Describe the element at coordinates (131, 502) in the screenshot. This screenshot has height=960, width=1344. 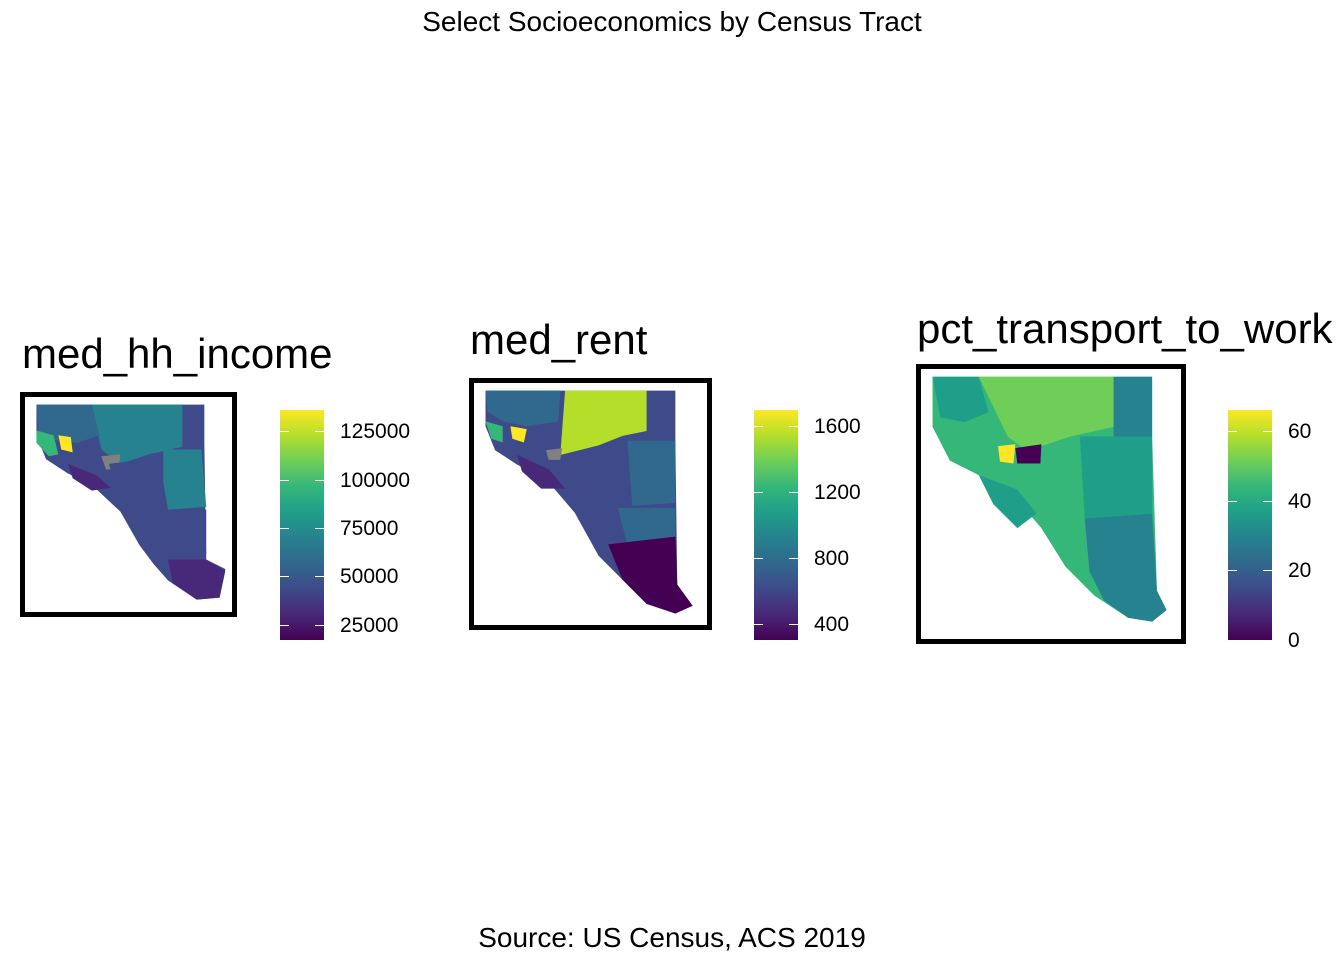
I see `map-med-hh-income-shapes` at that location.